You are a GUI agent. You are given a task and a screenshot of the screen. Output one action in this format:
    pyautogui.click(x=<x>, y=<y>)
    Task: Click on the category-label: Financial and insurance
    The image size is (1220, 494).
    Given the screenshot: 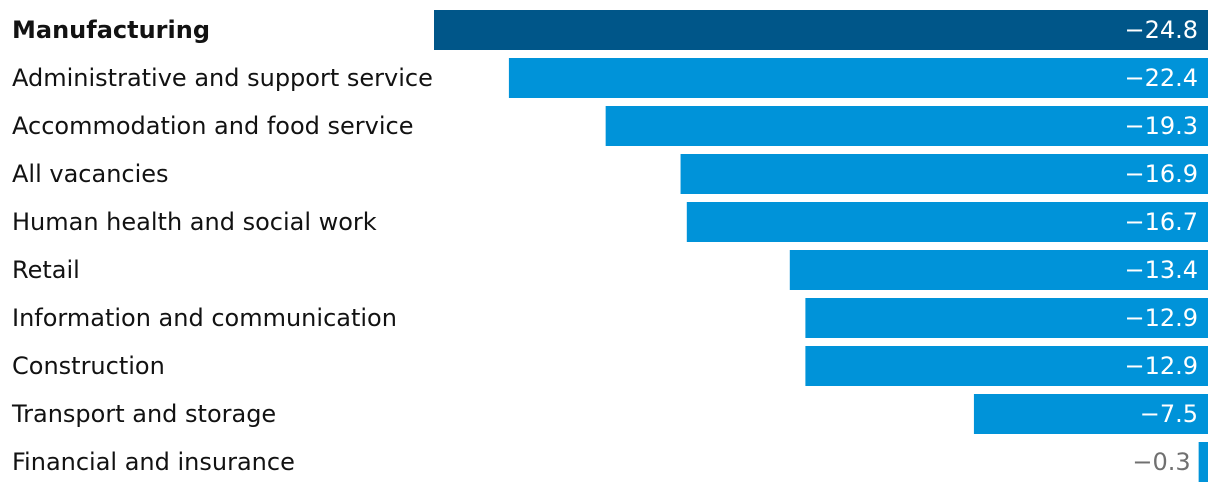 What is the action you would take?
    pyautogui.click(x=153, y=462)
    